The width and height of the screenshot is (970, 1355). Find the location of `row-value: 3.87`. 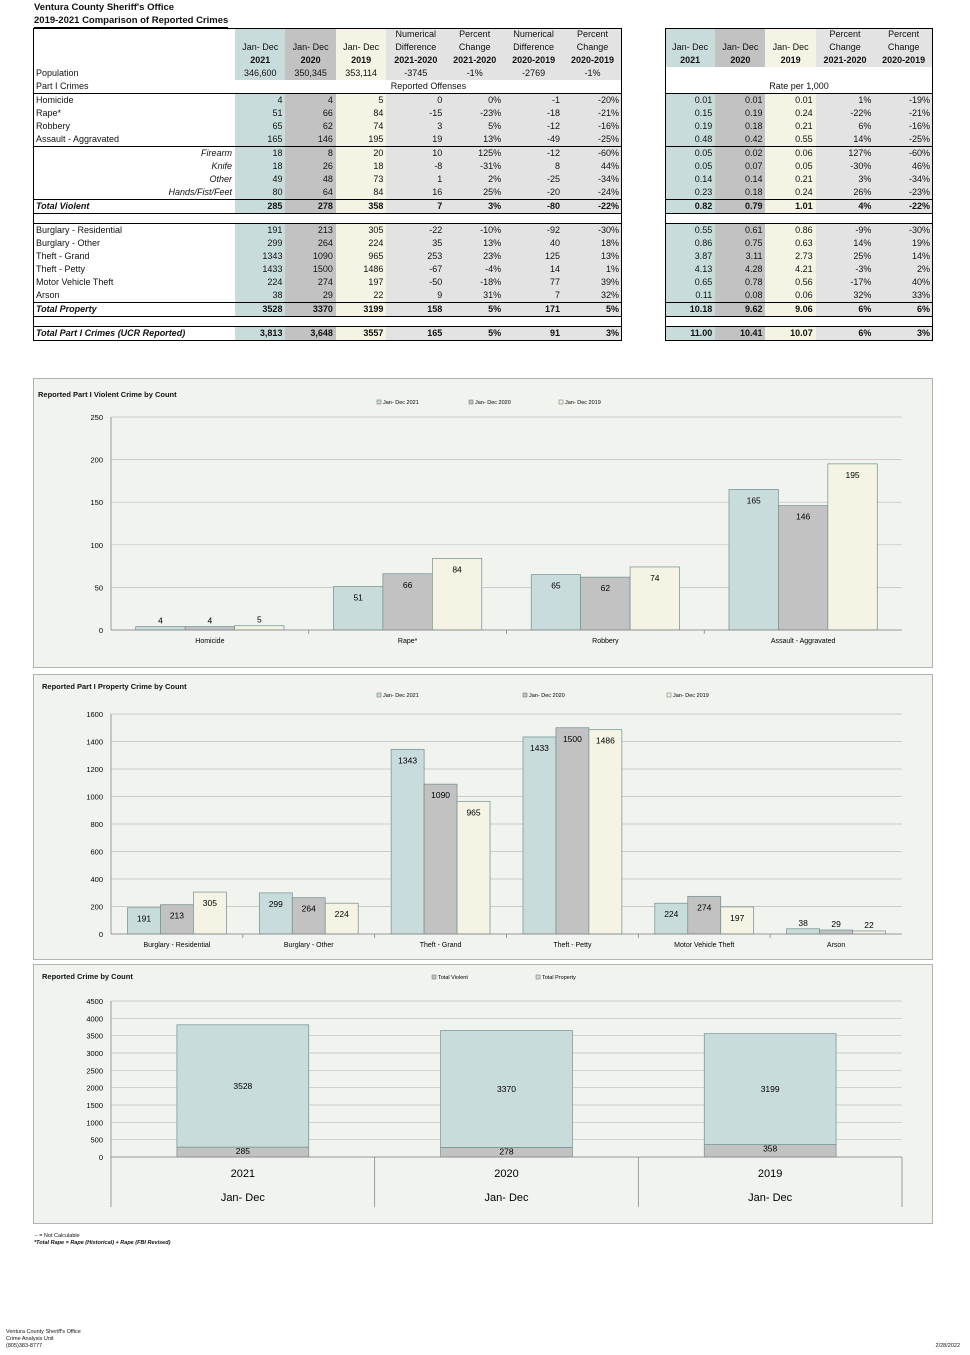

row-value: 3.87 is located at coordinates (690, 256).